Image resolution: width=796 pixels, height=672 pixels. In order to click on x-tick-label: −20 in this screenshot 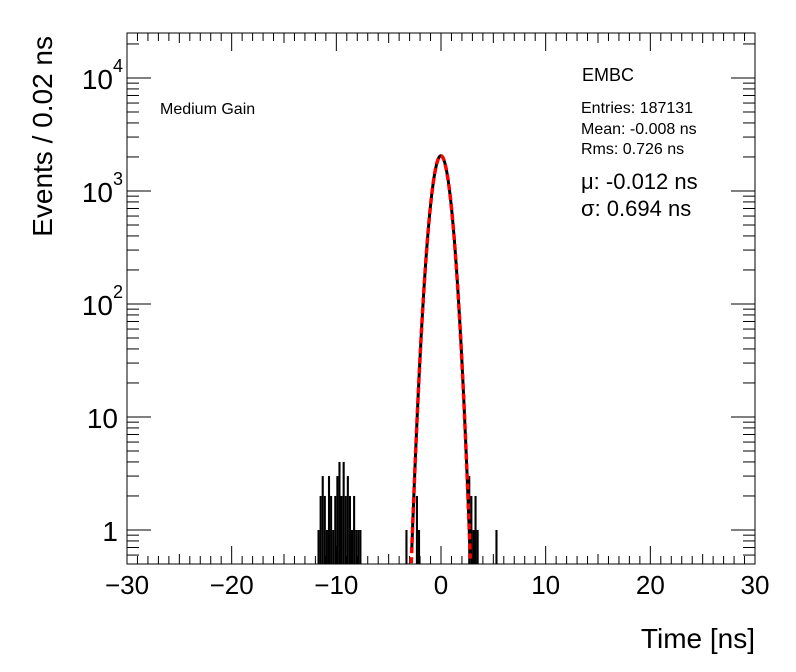, I will do `click(232, 585)`.